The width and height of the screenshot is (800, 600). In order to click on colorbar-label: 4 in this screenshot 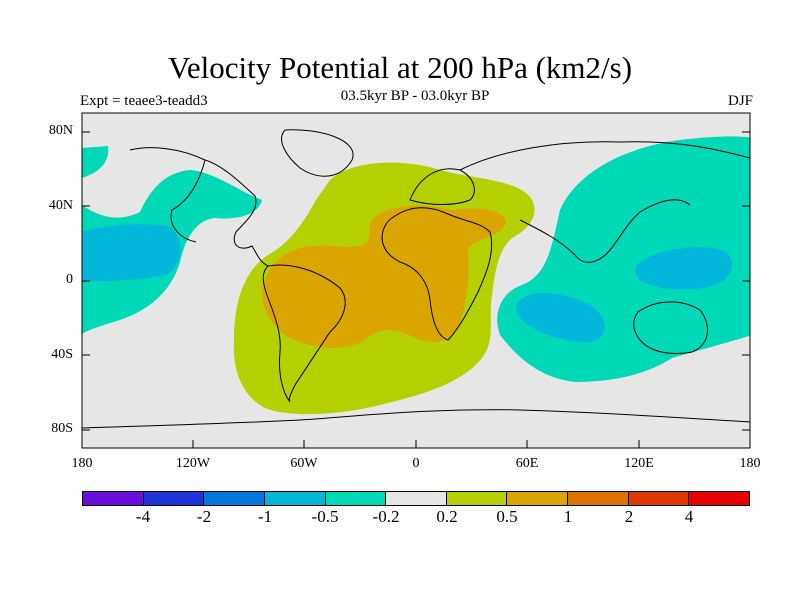, I will do `click(689, 516)`.